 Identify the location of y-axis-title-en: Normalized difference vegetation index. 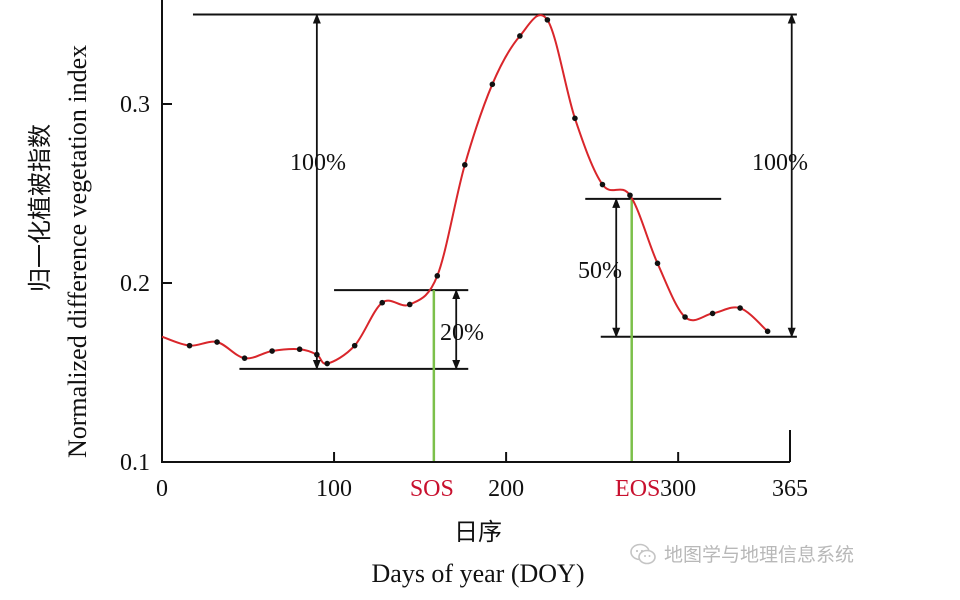
(77, 251).